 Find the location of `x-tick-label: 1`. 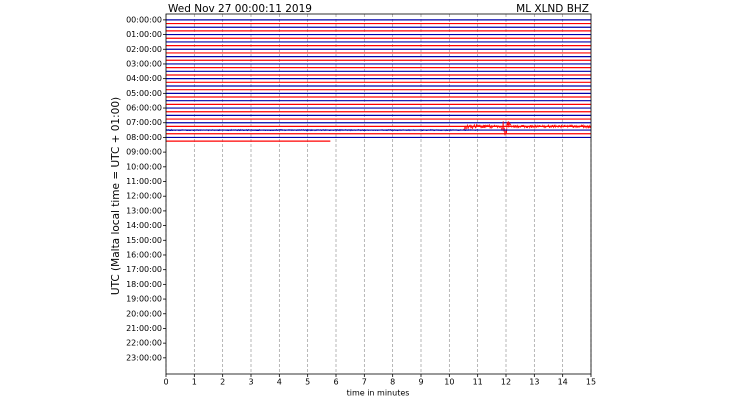

x-tick-label: 1 is located at coordinates (194, 382).